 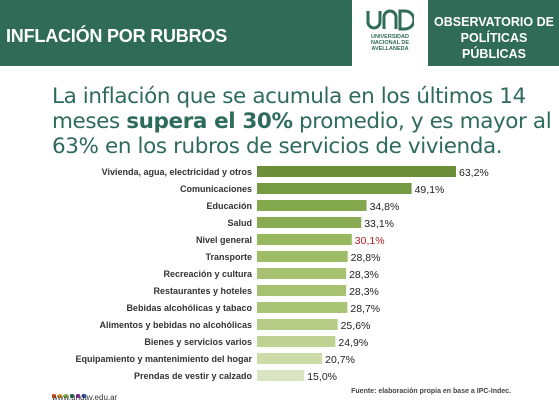 I want to click on footer-url: www.undav.edu.ar, so click(x=85, y=397).